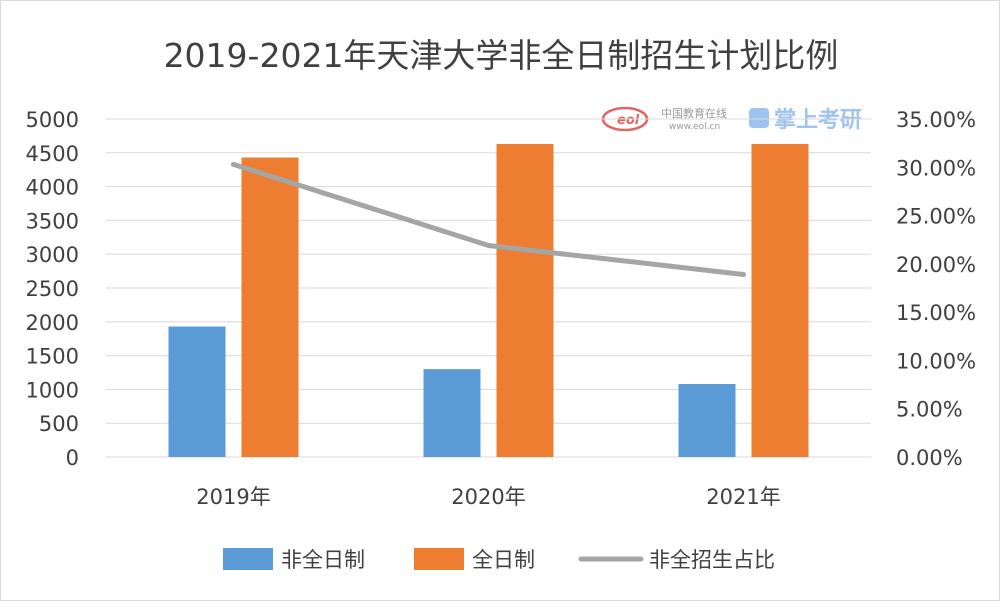 The image size is (1000, 606). What do you see at coordinates (52, 188) in the screenshot?
I see `y-left-tick-label: 4000` at bounding box center [52, 188].